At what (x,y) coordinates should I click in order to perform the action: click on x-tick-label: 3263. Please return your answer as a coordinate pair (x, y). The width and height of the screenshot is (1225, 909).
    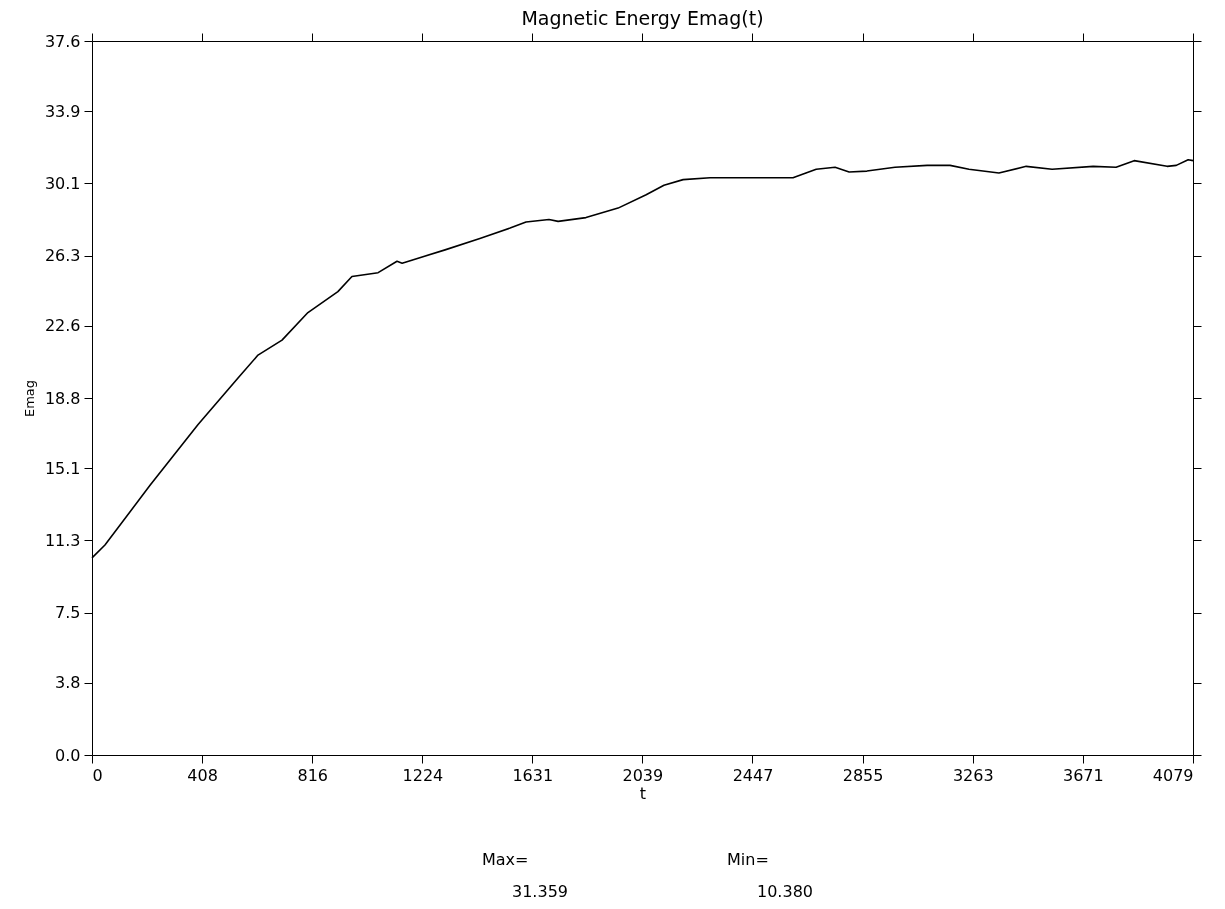
    Looking at the image, I should click on (973, 775).